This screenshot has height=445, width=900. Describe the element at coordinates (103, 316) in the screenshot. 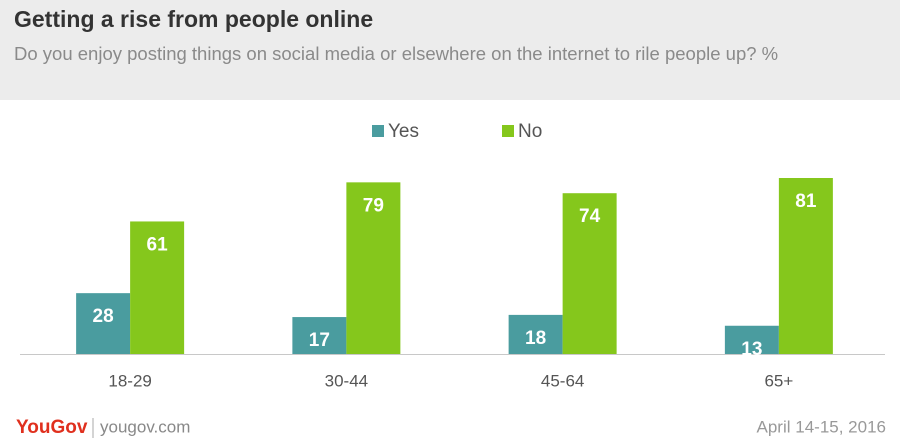

I see `data-label: 28` at that location.